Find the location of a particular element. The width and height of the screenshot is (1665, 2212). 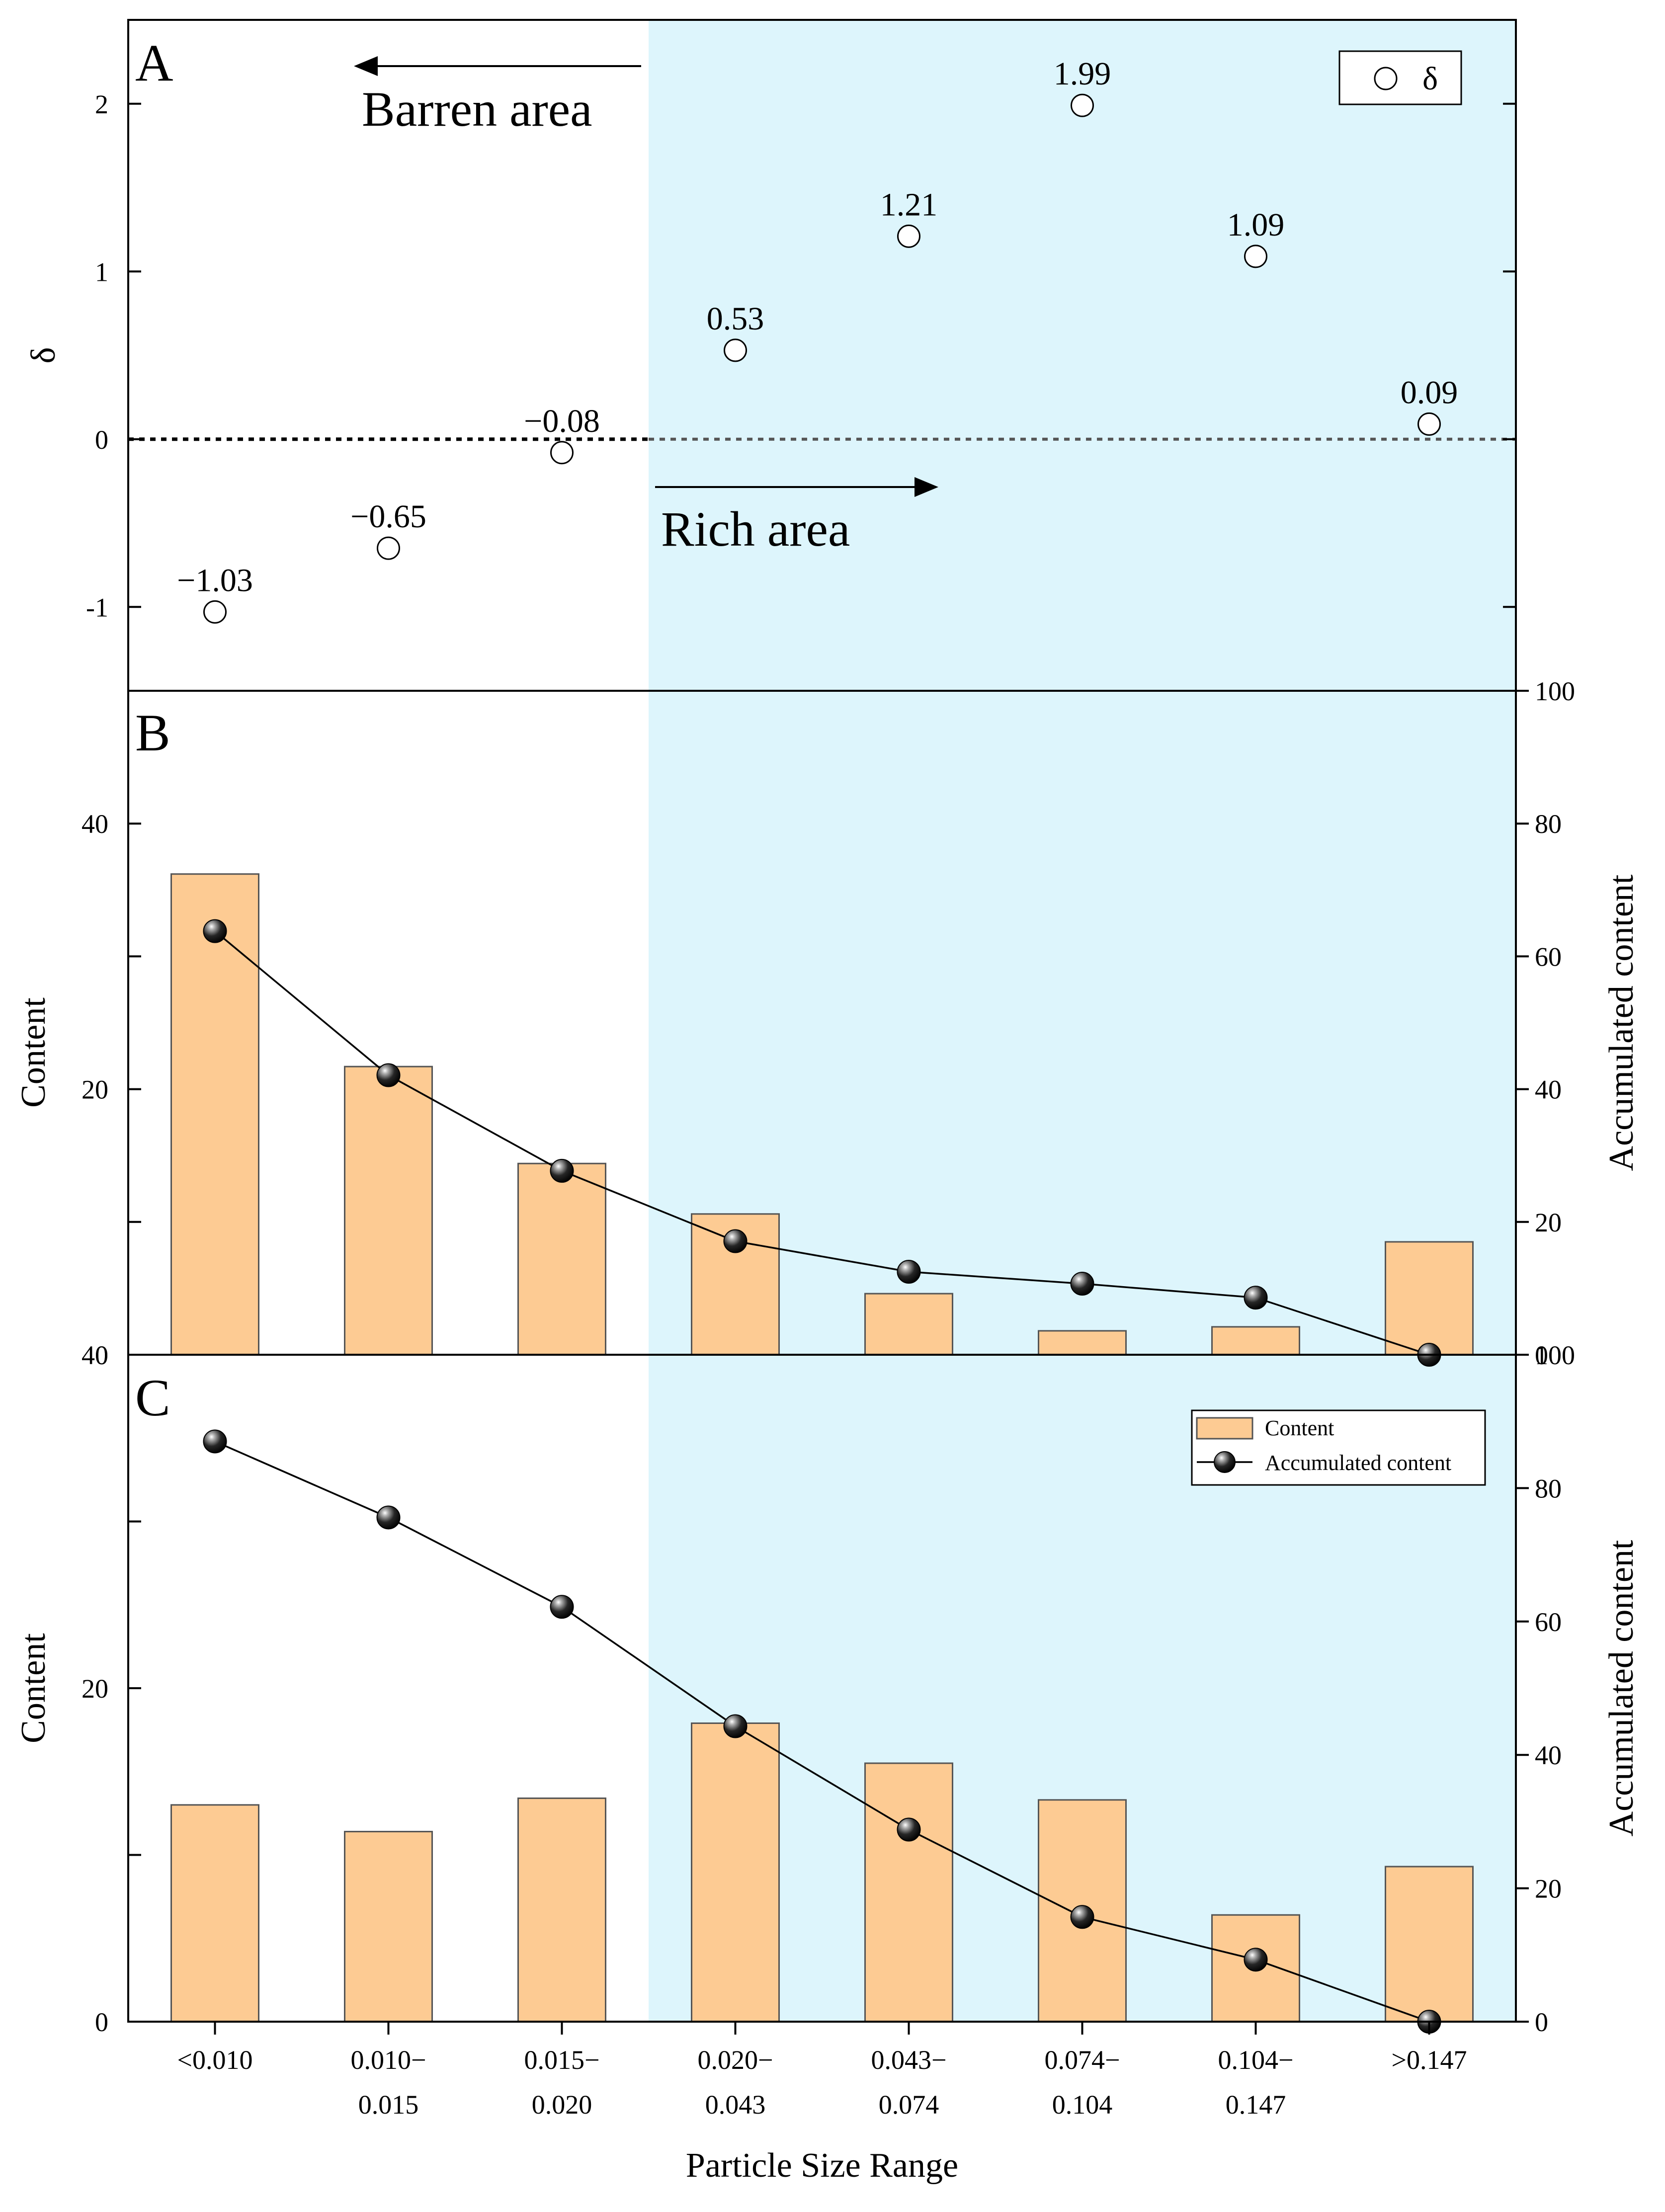

legend-marker-delta is located at coordinates (1386, 78).